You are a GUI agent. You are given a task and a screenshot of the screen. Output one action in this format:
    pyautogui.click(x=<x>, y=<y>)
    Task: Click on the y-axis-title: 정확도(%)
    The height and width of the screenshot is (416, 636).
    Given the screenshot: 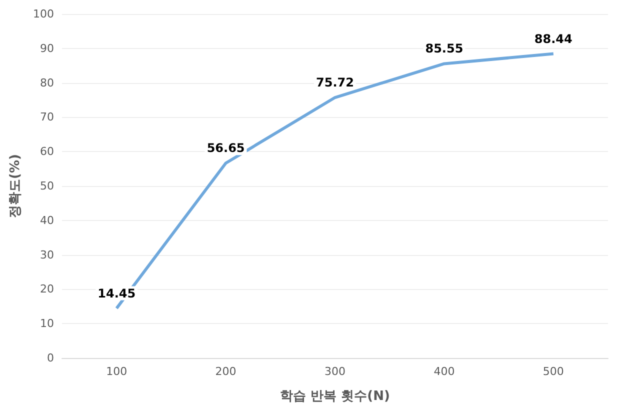 What is the action you would take?
    pyautogui.click(x=16, y=186)
    